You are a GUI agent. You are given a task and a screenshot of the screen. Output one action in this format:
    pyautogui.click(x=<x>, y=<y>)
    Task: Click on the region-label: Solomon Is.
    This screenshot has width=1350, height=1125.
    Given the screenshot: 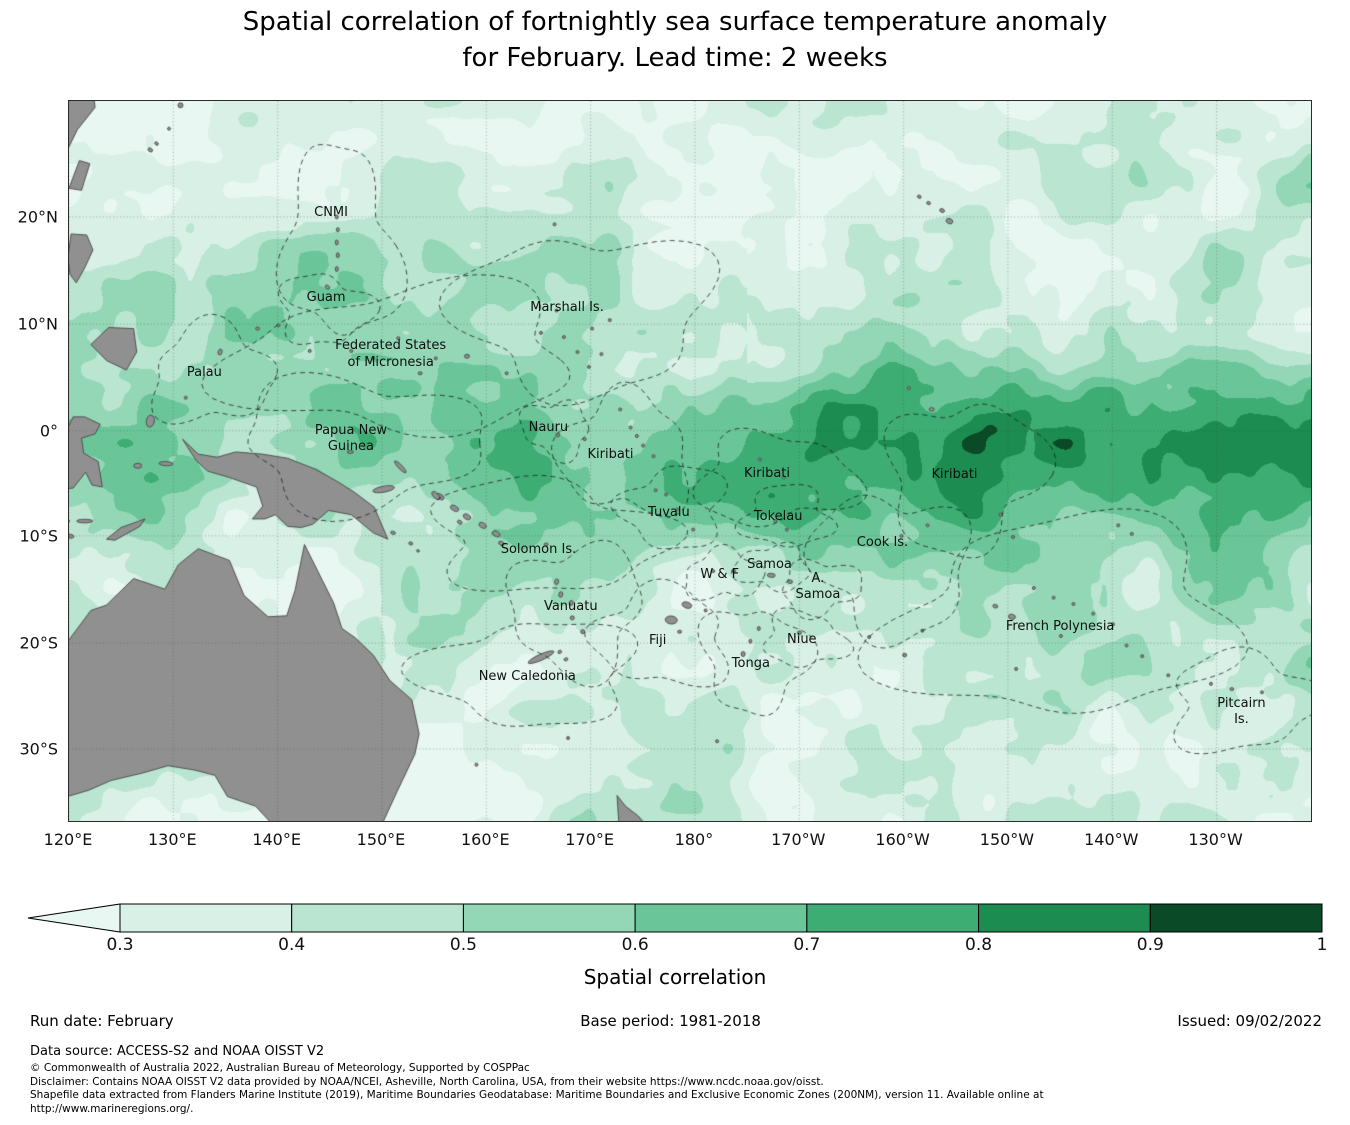 What is the action you would take?
    pyautogui.click(x=538, y=550)
    